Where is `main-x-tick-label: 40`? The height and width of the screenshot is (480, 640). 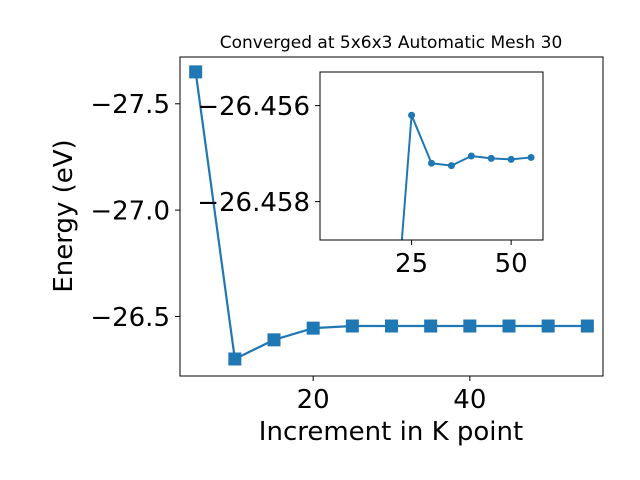
main-x-tick-label: 40 is located at coordinates (469, 400).